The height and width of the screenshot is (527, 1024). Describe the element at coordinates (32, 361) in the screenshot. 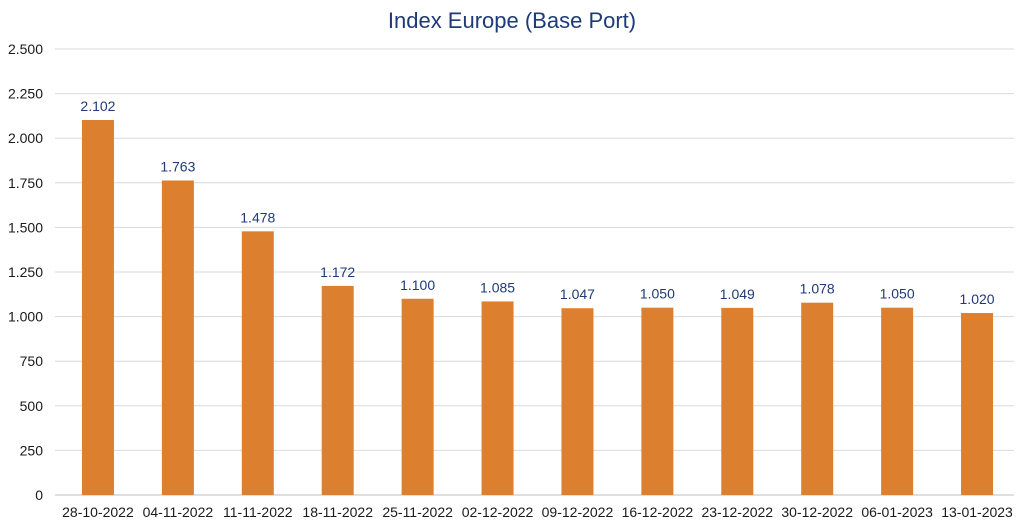

I see `y-tick-label: 750` at that location.